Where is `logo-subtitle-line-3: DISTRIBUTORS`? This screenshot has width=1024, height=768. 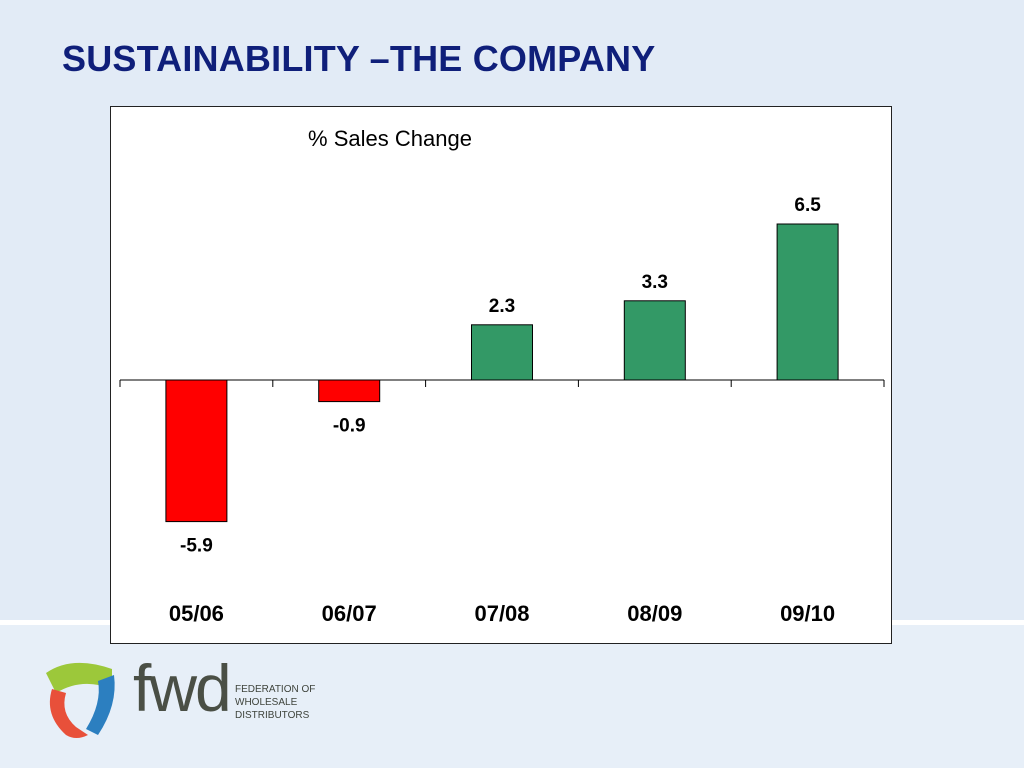 logo-subtitle-line-3: DISTRIBUTORS is located at coordinates (272, 715).